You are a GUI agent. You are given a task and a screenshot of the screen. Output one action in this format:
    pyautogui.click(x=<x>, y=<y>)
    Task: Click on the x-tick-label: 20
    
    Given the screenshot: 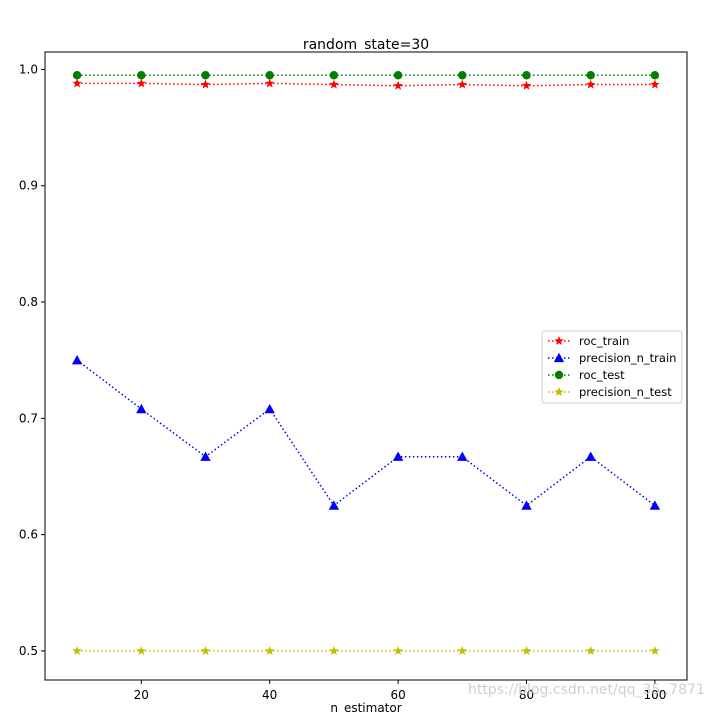 What is the action you would take?
    pyautogui.click(x=141, y=695)
    